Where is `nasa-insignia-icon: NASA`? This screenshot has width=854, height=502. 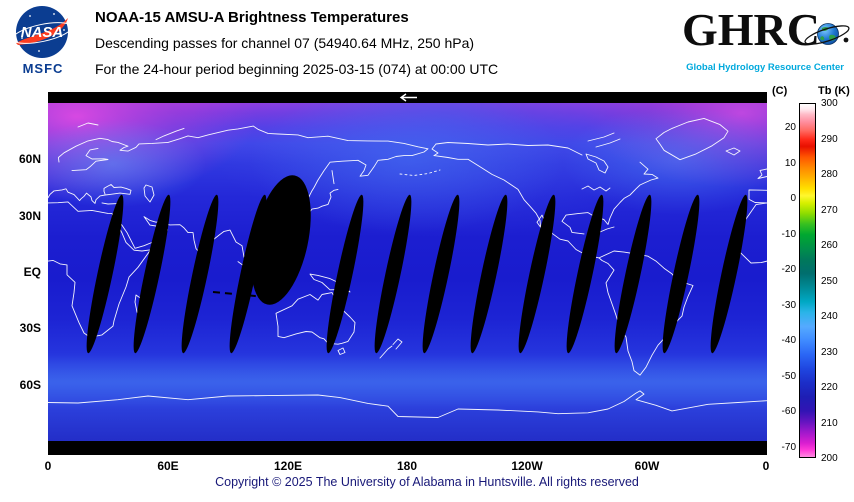 nasa-insignia-icon: NASA is located at coordinates (42, 32).